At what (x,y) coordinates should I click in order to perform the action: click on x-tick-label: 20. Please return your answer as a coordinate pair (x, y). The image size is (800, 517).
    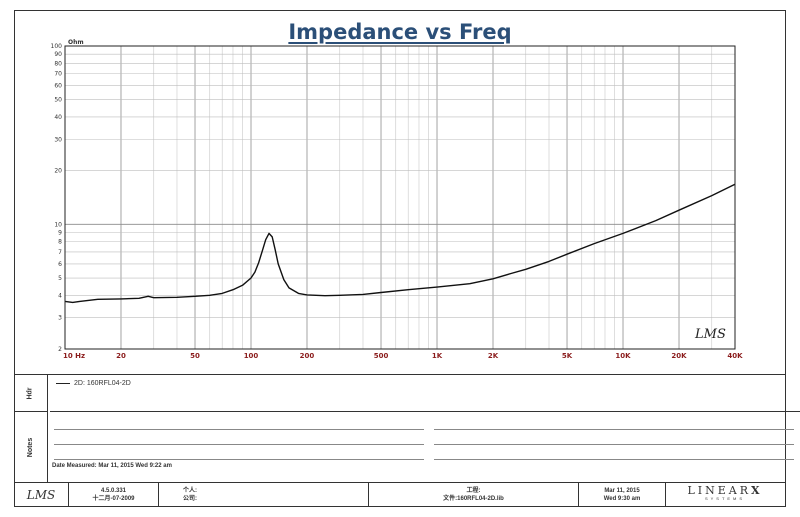
    Looking at the image, I should click on (121, 356).